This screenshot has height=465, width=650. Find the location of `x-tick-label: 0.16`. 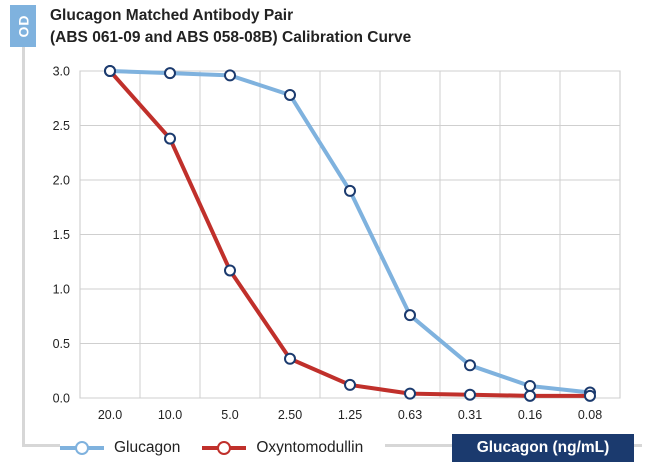

x-tick-label: 0.16 is located at coordinates (530, 415).